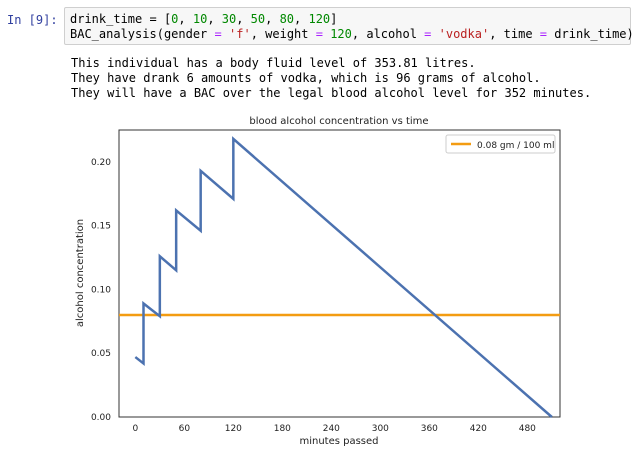  I want to click on code-num: 50, so click(258, 19).